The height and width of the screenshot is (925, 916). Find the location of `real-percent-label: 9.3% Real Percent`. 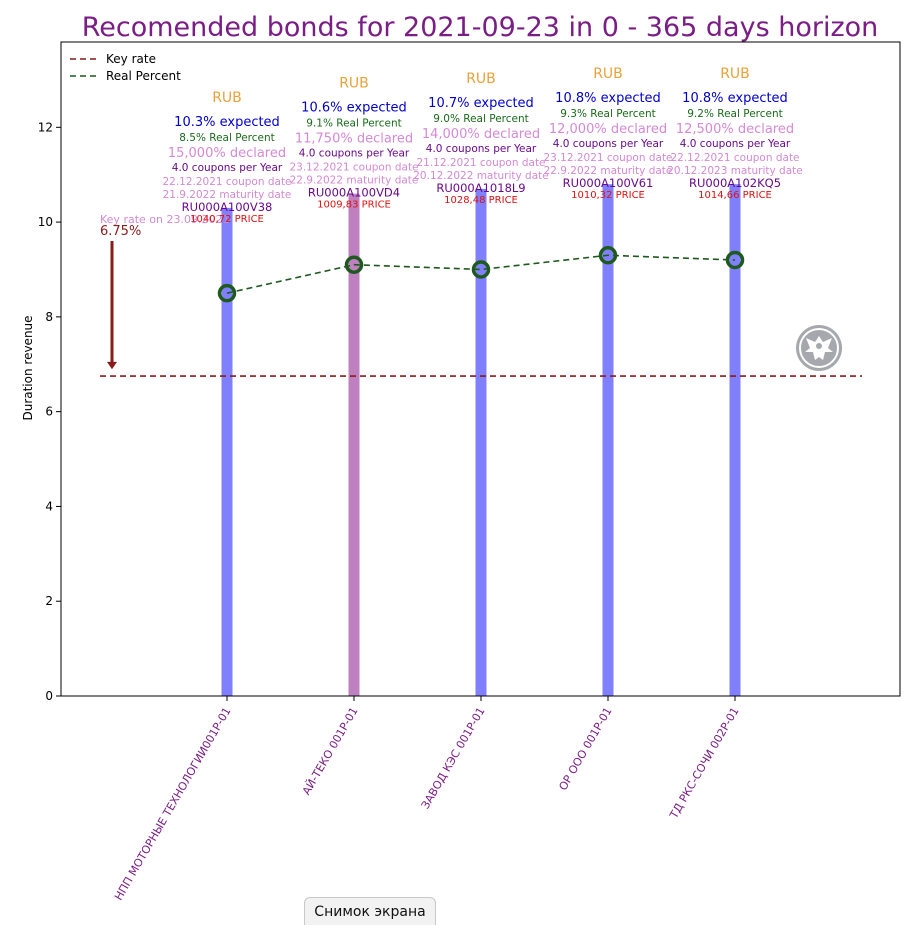

real-percent-label: 9.3% Real Percent is located at coordinates (608, 114).